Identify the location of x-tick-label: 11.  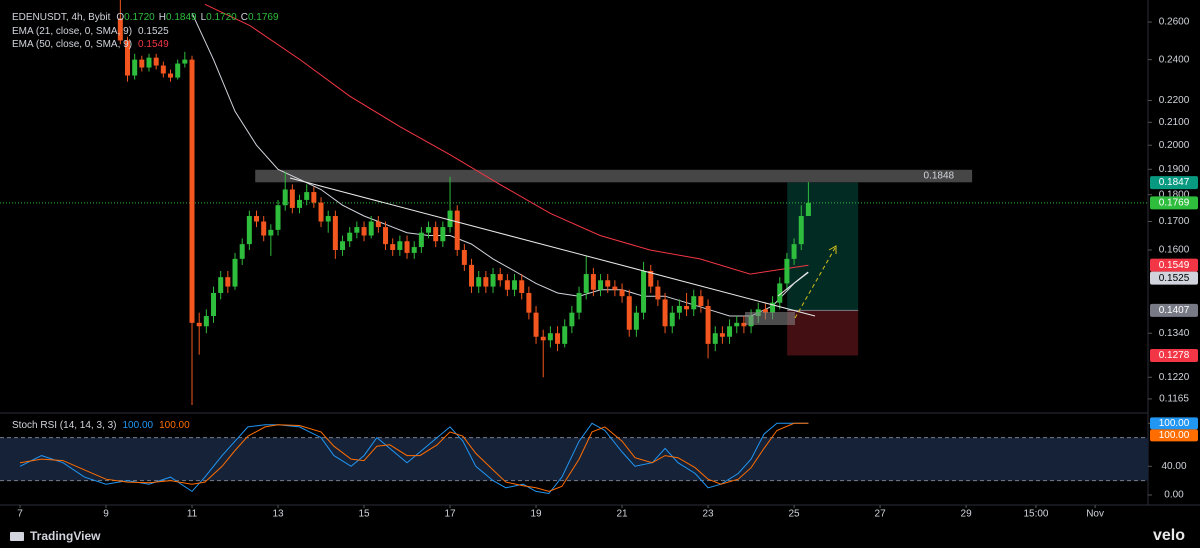
(192, 514).